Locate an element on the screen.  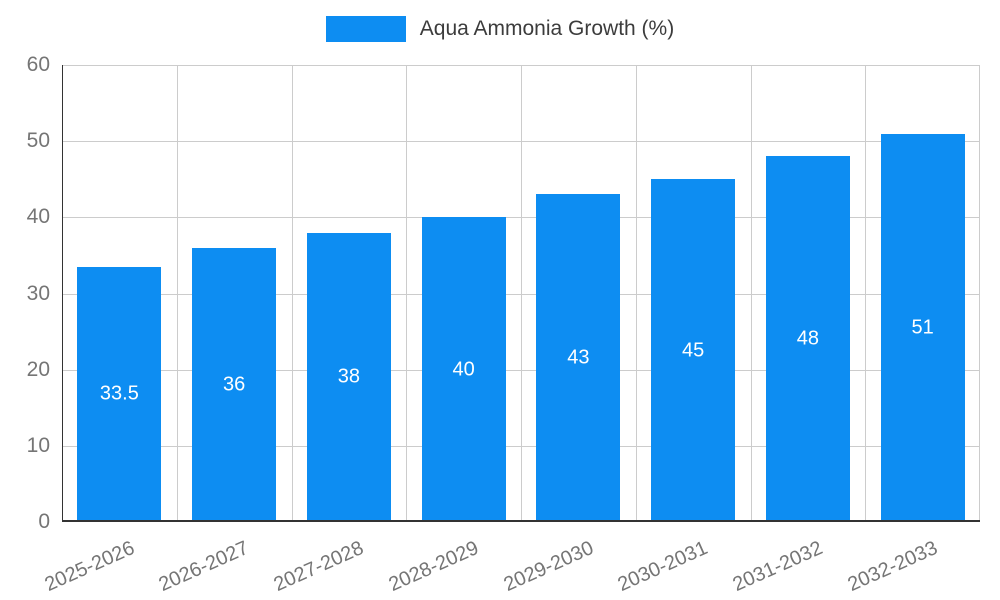
bar-value-label: 36 is located at coordinates (234, 384).